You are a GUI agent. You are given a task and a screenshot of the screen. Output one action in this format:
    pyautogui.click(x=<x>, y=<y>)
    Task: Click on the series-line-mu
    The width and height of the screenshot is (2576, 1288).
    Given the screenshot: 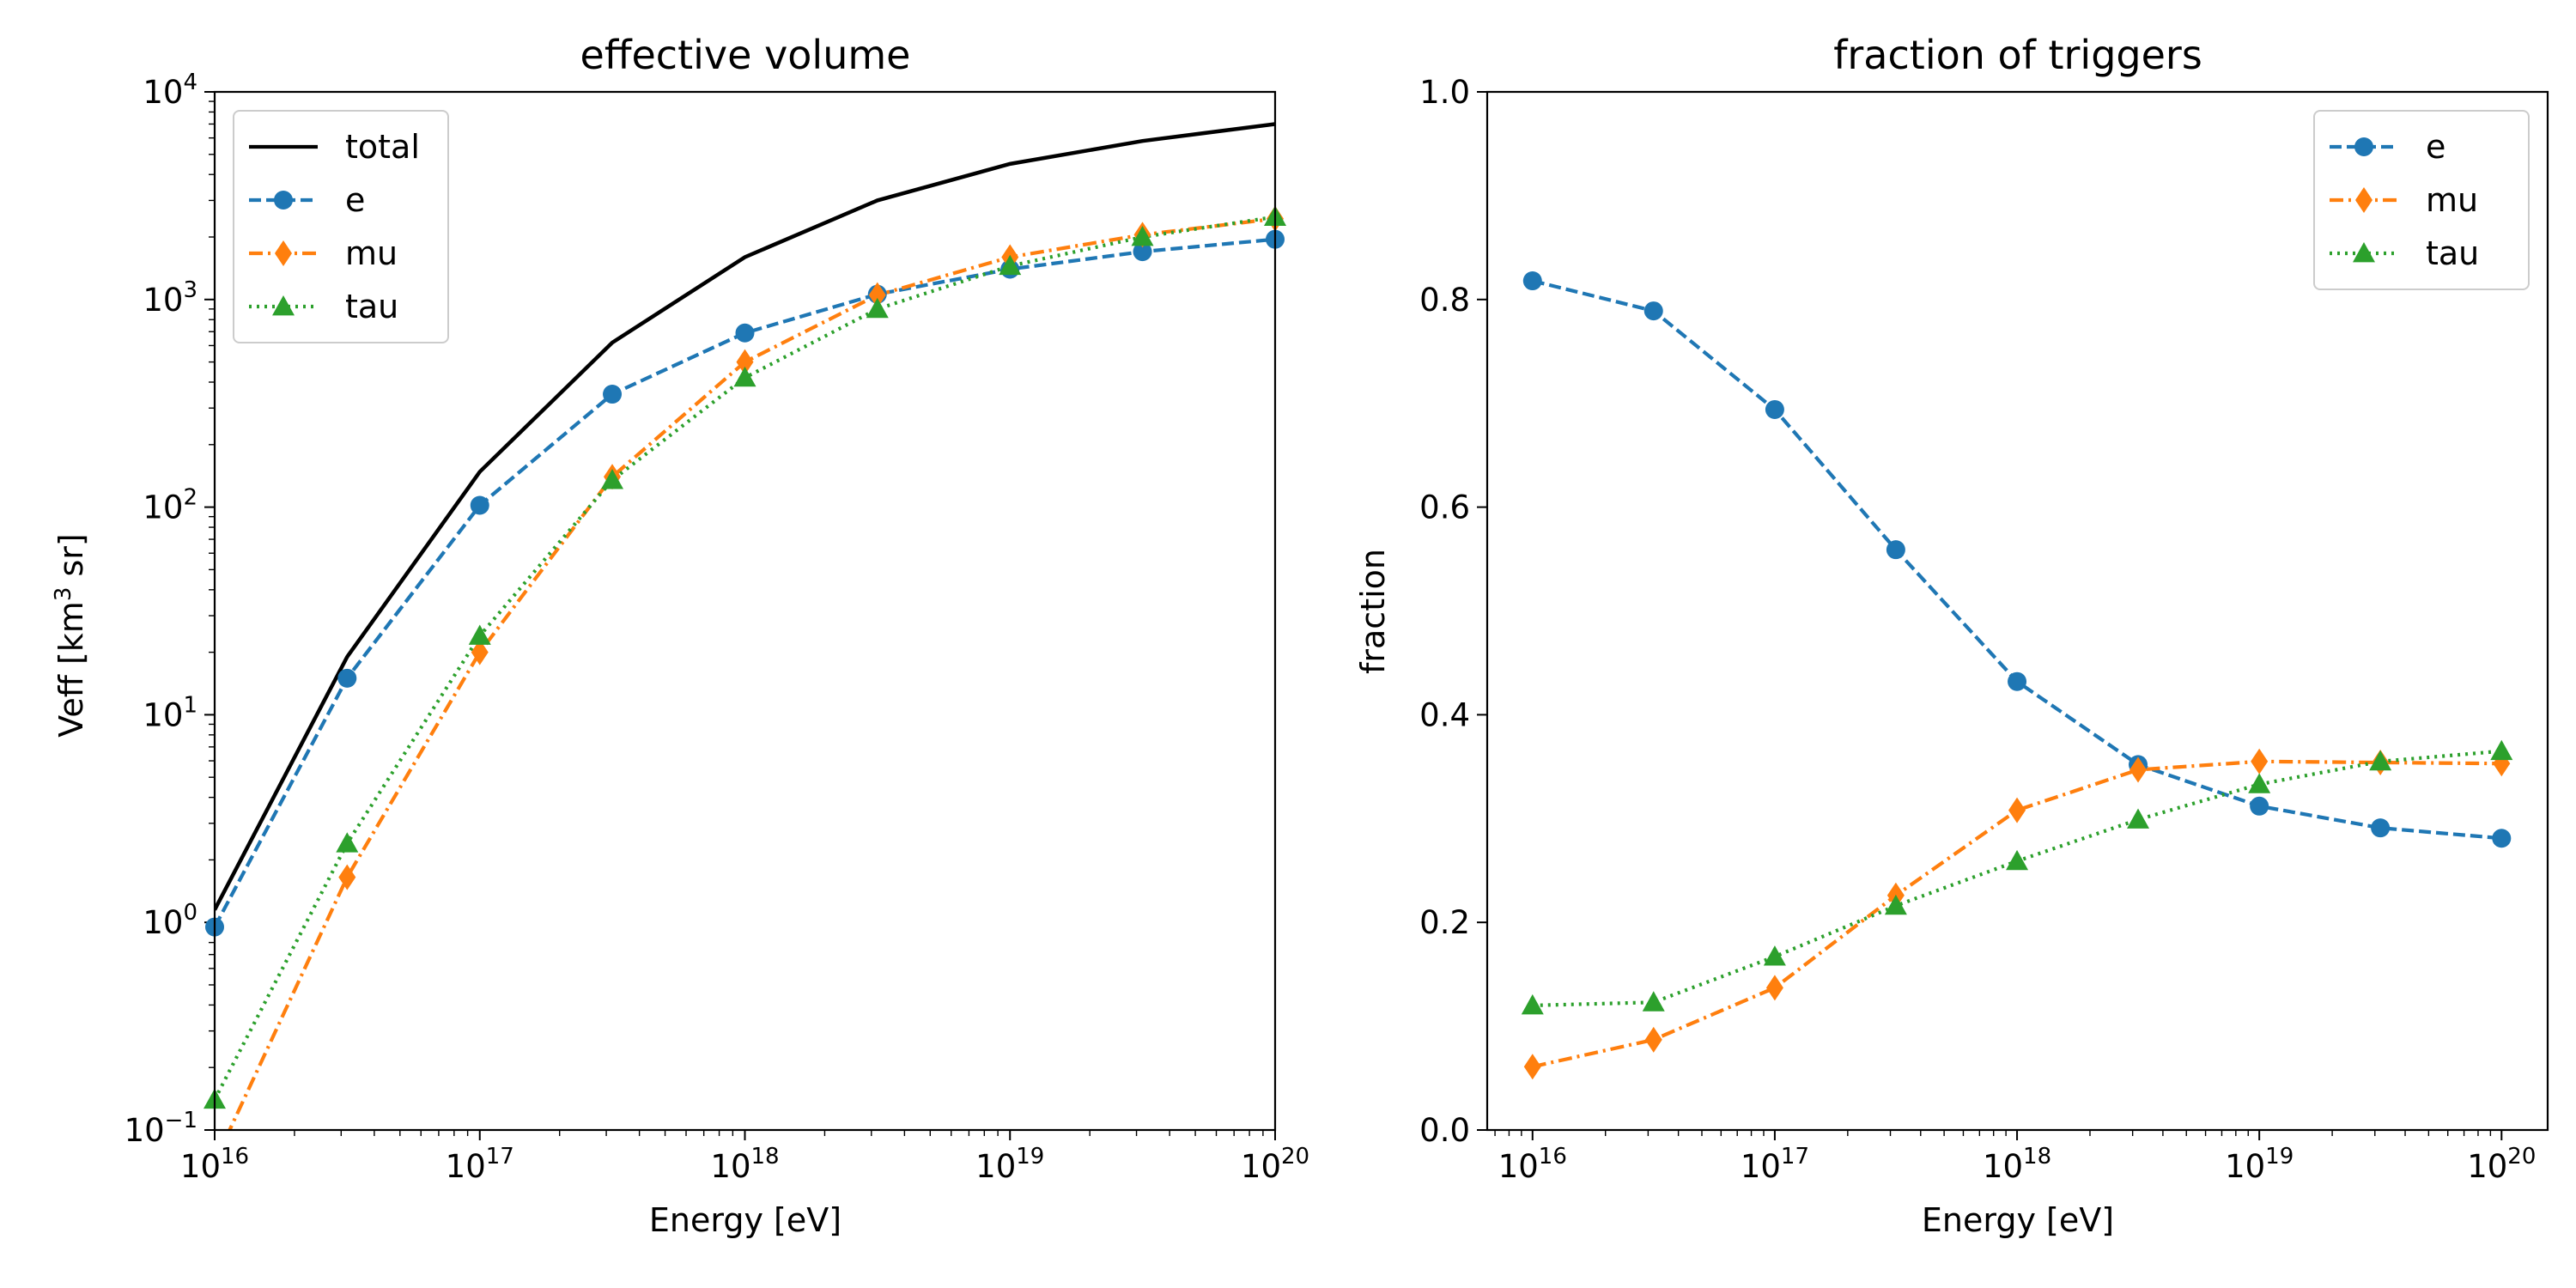 What is the action you would take?
    pyautogui.click(x=2017, y=914)
    